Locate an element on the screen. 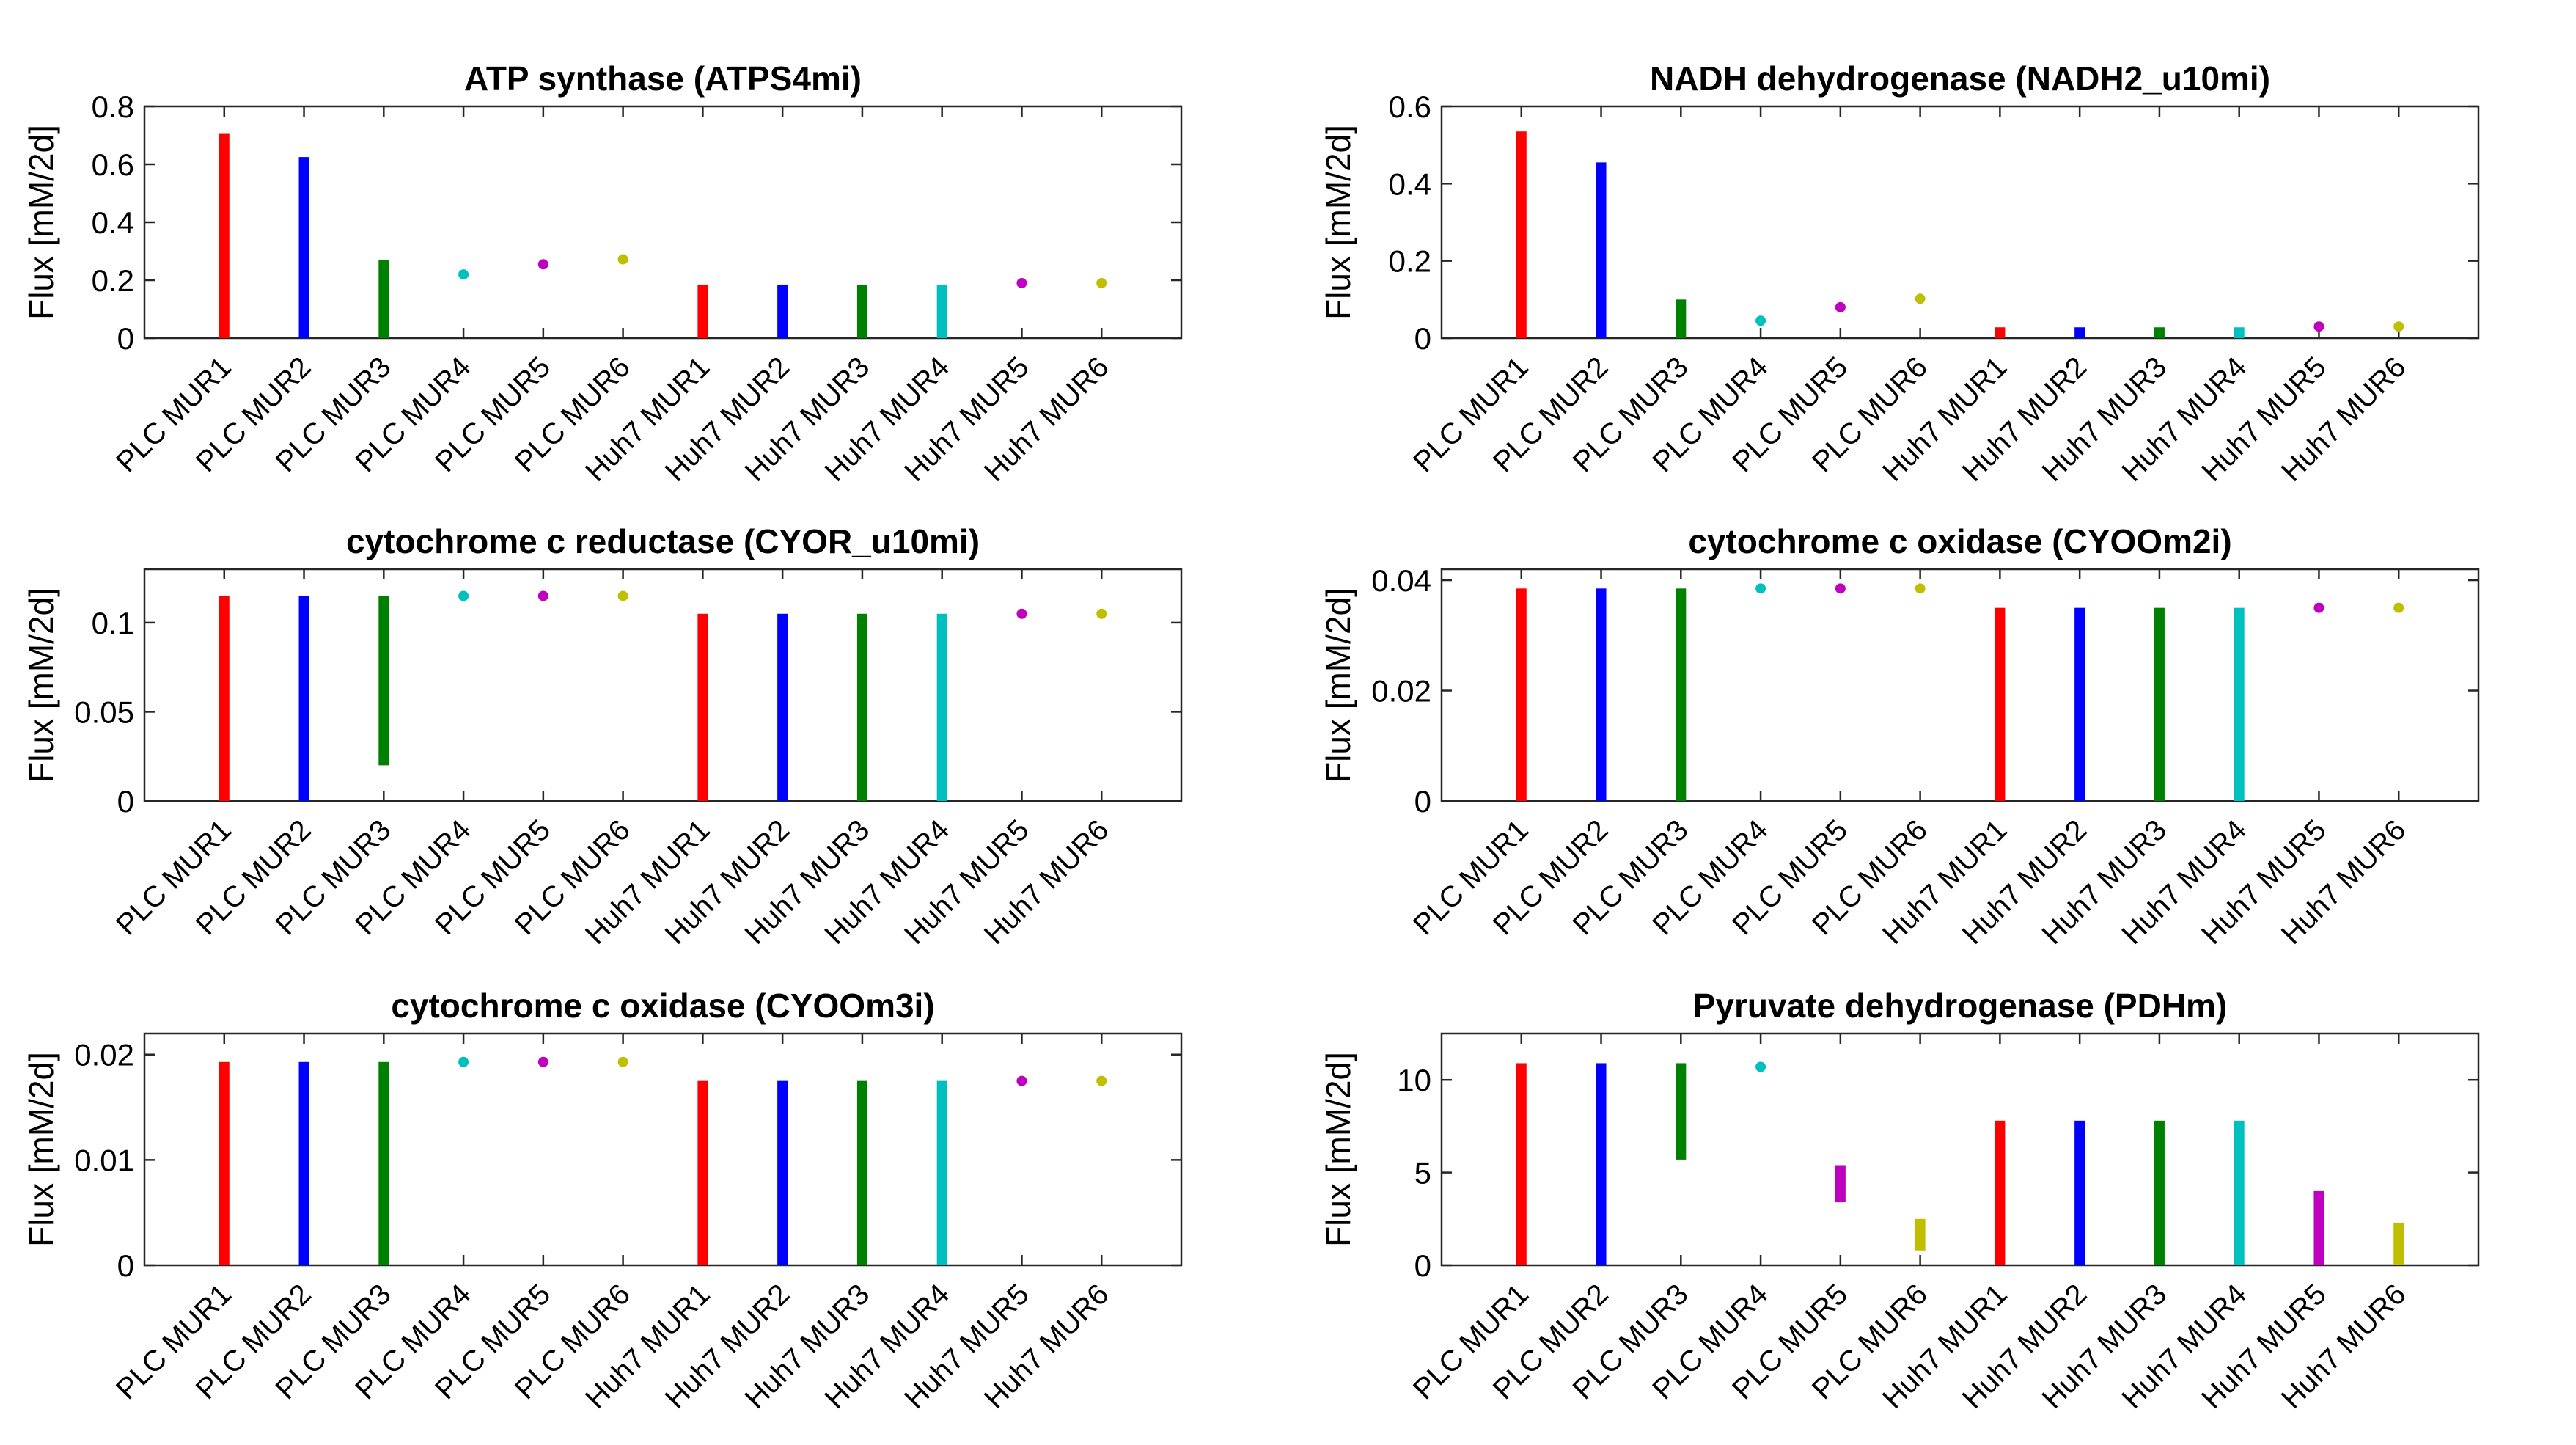 The image size is (2576, 1445). y-tick-label: 0.6 is located at coordinates (1410, 106).